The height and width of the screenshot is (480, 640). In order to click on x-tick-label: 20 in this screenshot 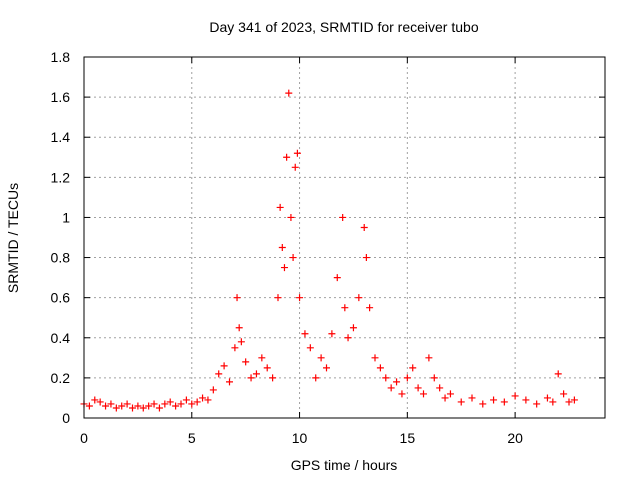, I will do `click(515, 438)`.